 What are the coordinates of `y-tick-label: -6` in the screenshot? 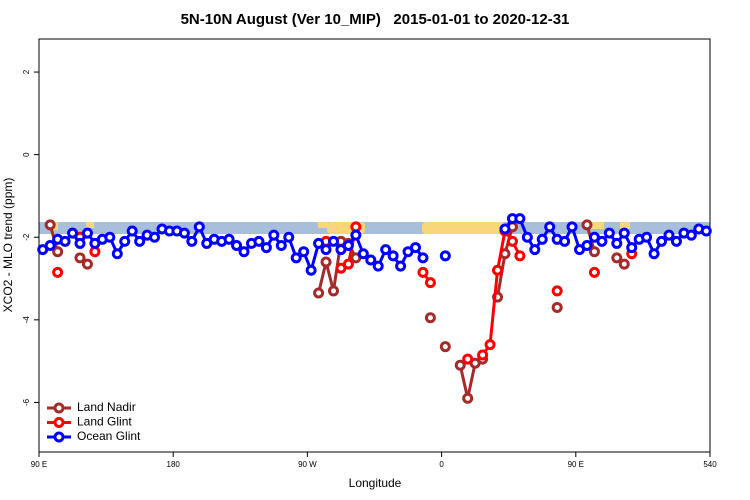 It's located at (26, 402).